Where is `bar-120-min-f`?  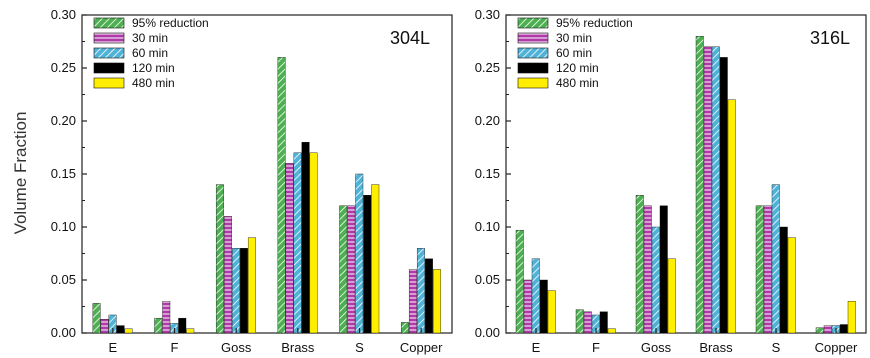
bar-120-min-f is located at coordinates (182, 325).